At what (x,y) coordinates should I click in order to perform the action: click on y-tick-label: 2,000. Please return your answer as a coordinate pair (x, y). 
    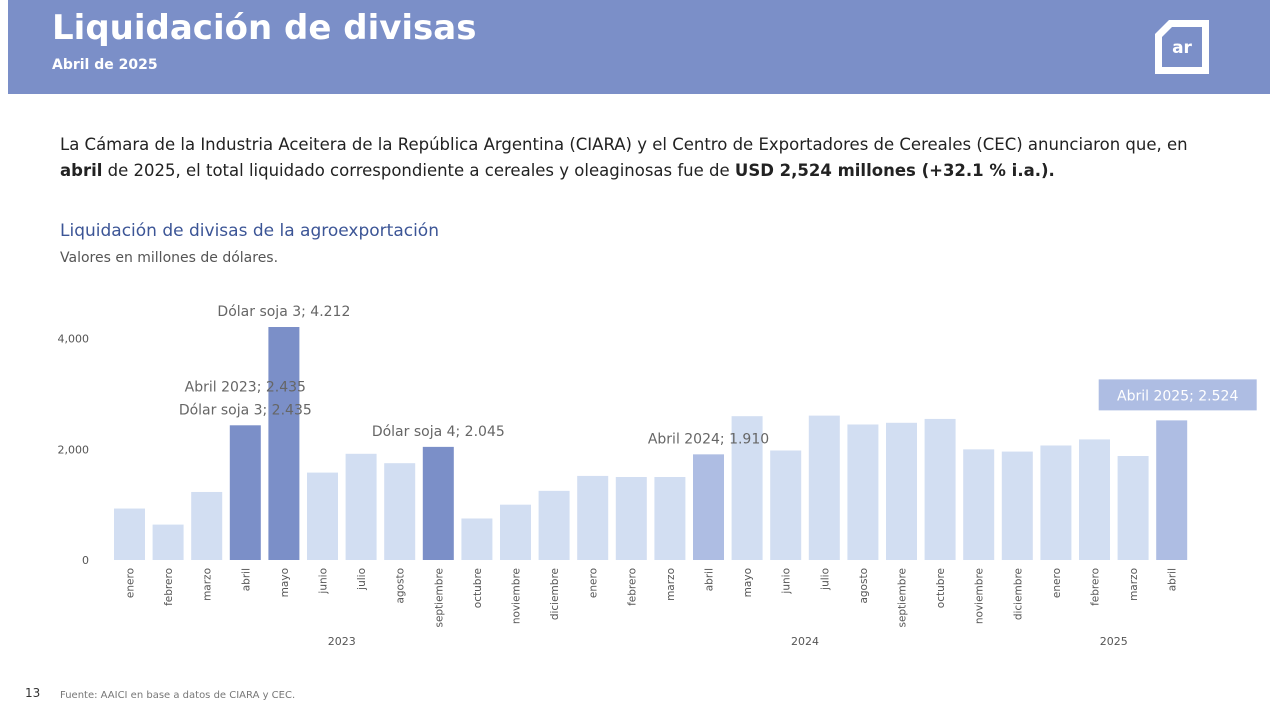
    Looking at the image, I should click on (74, 449).